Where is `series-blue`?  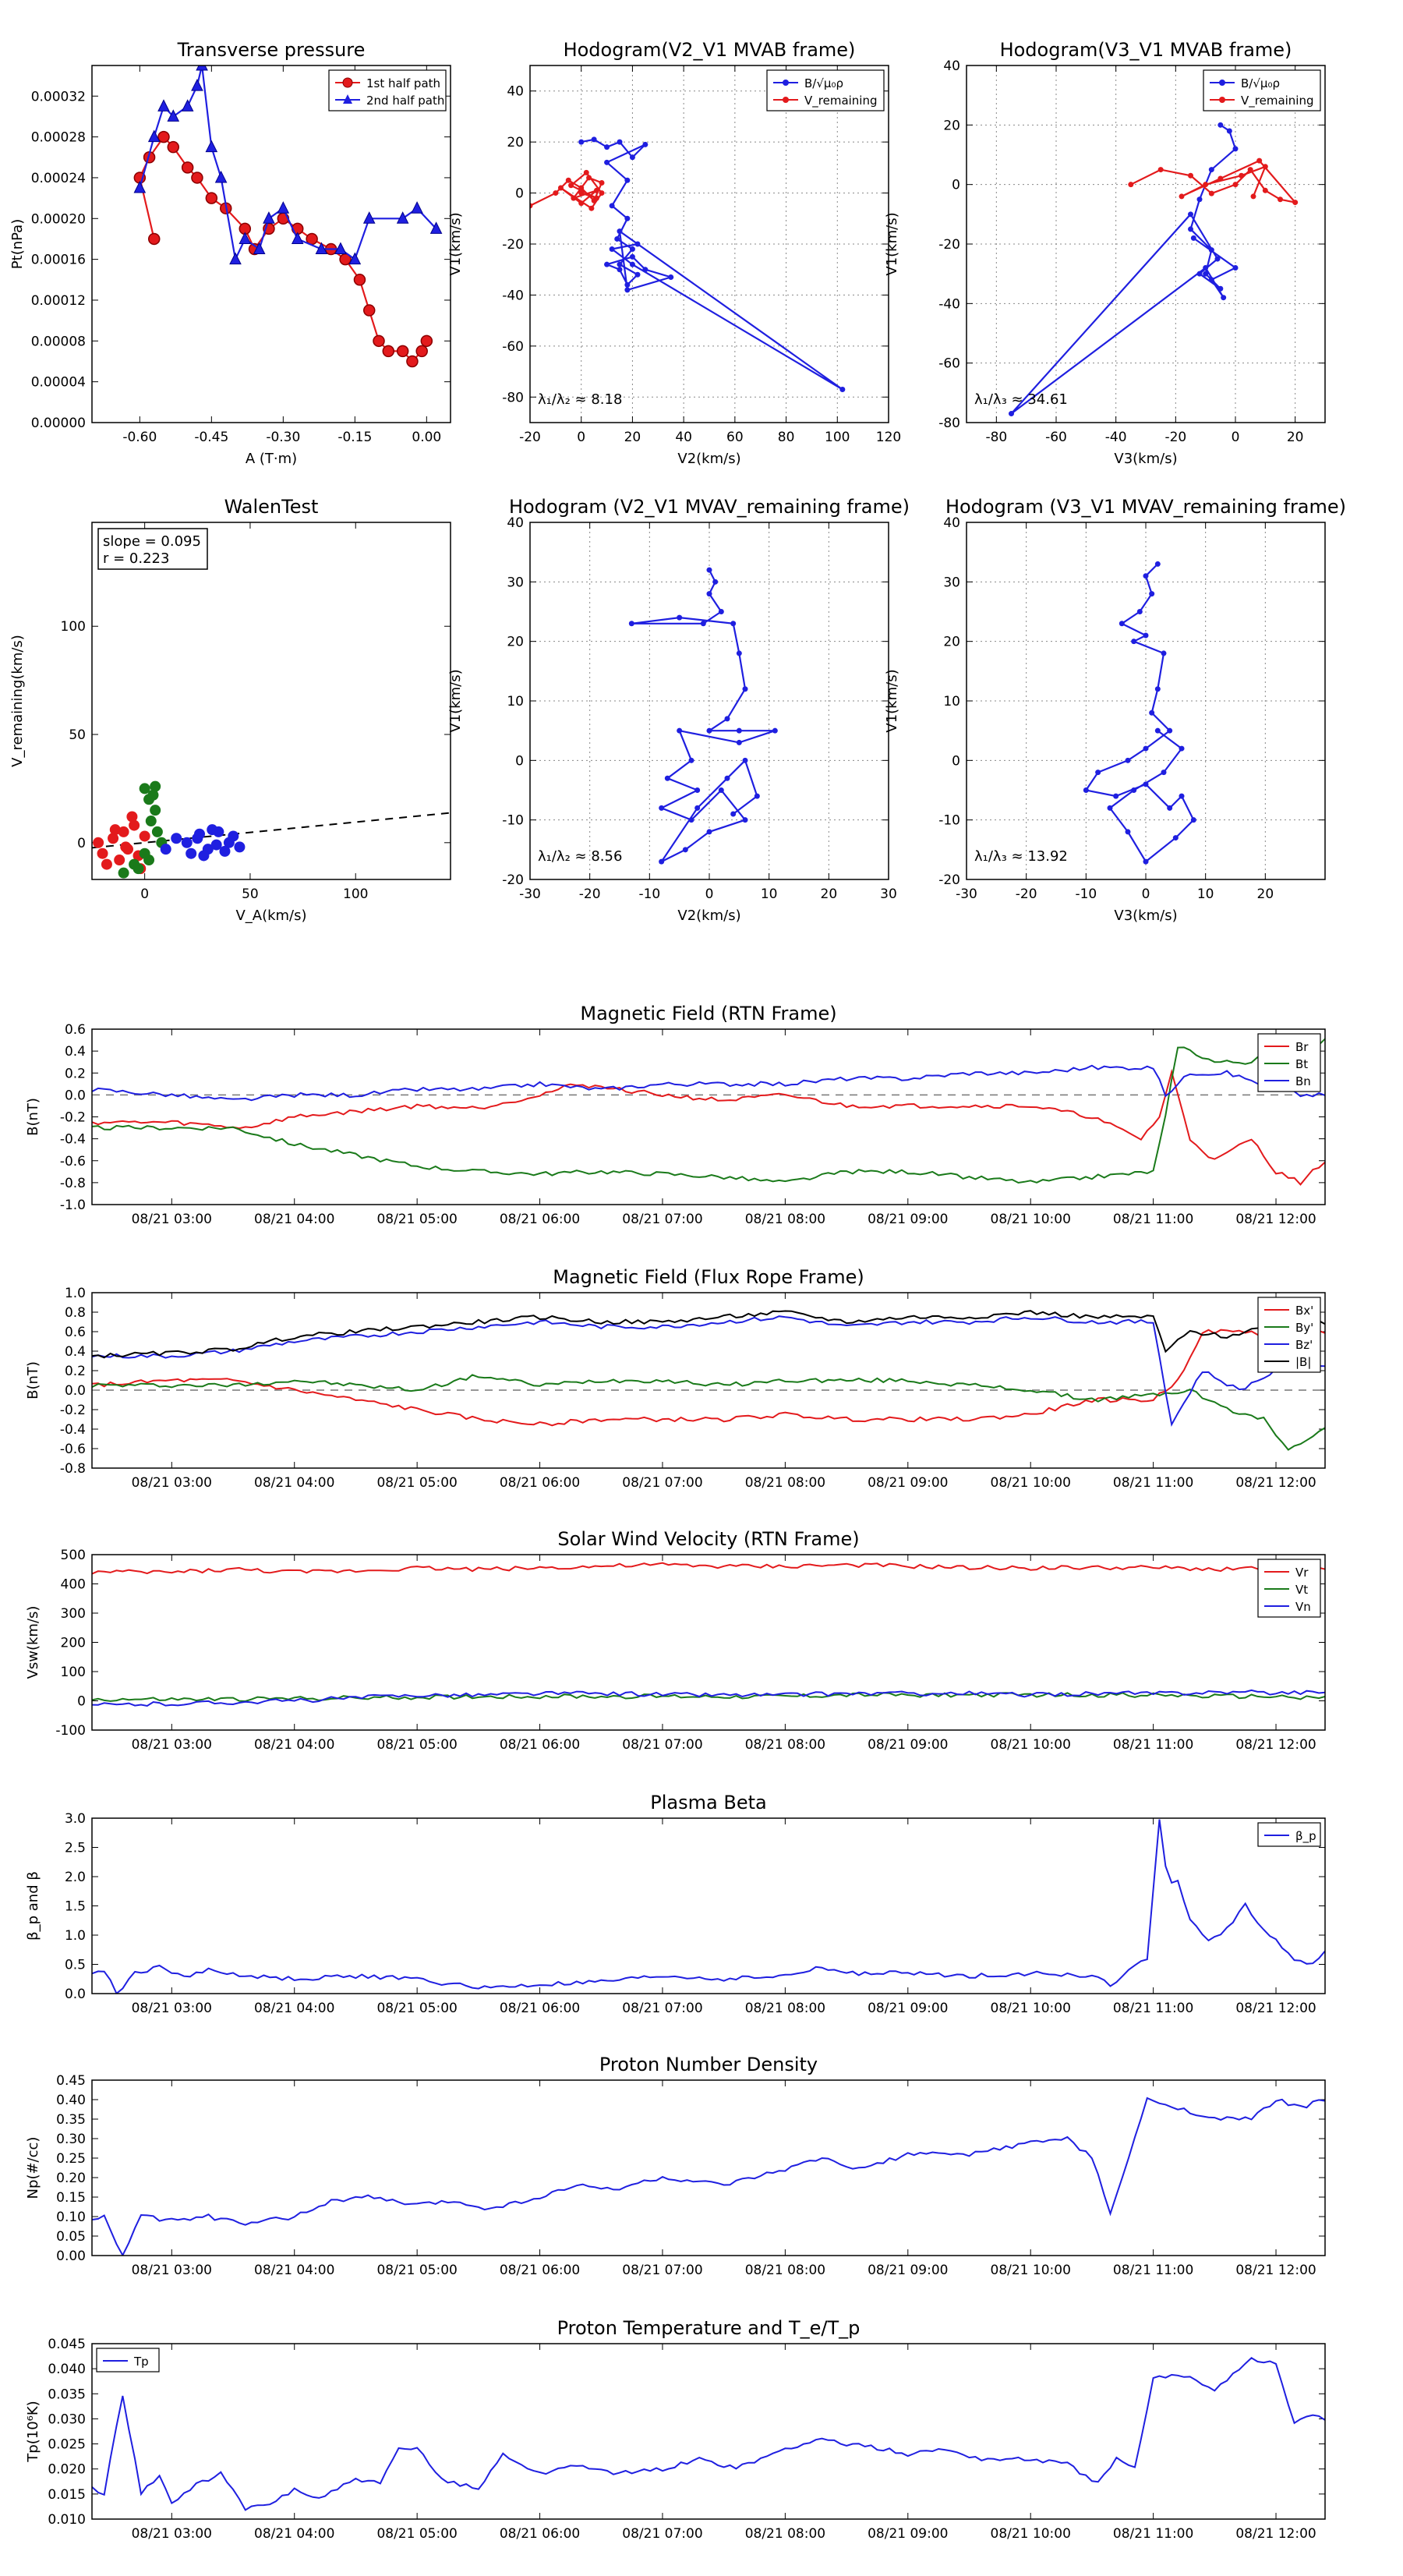
series-blue is located at coordinates (203, 843).